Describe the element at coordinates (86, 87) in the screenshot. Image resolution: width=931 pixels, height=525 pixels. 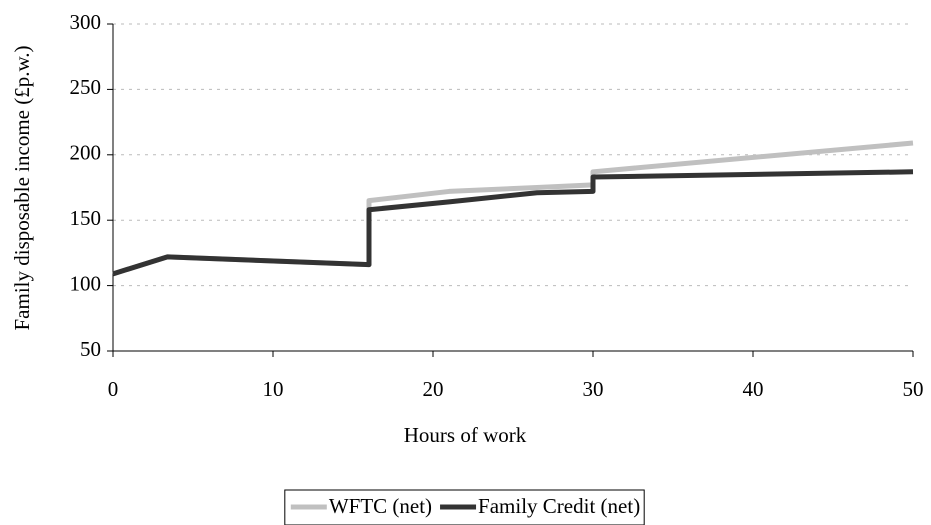
I see `y-tick-label: 250` at that location.